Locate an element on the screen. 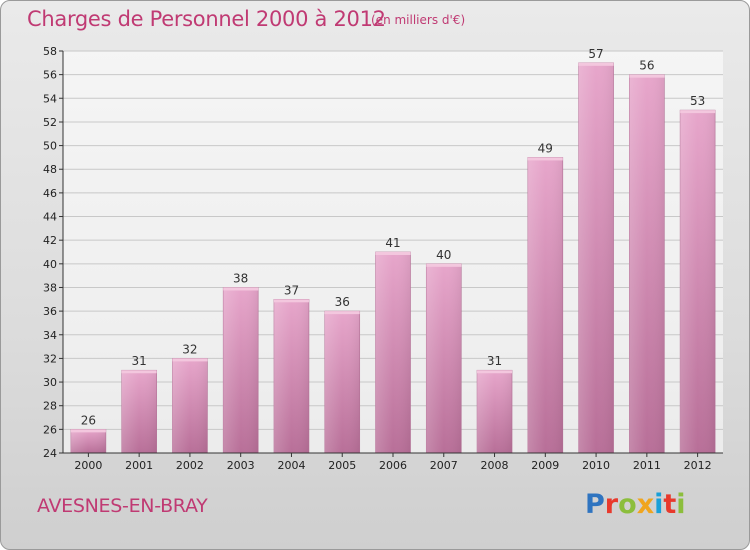 The image size is (750, 550). x-tick-label: 2011 is located at coordinates (647, 465).